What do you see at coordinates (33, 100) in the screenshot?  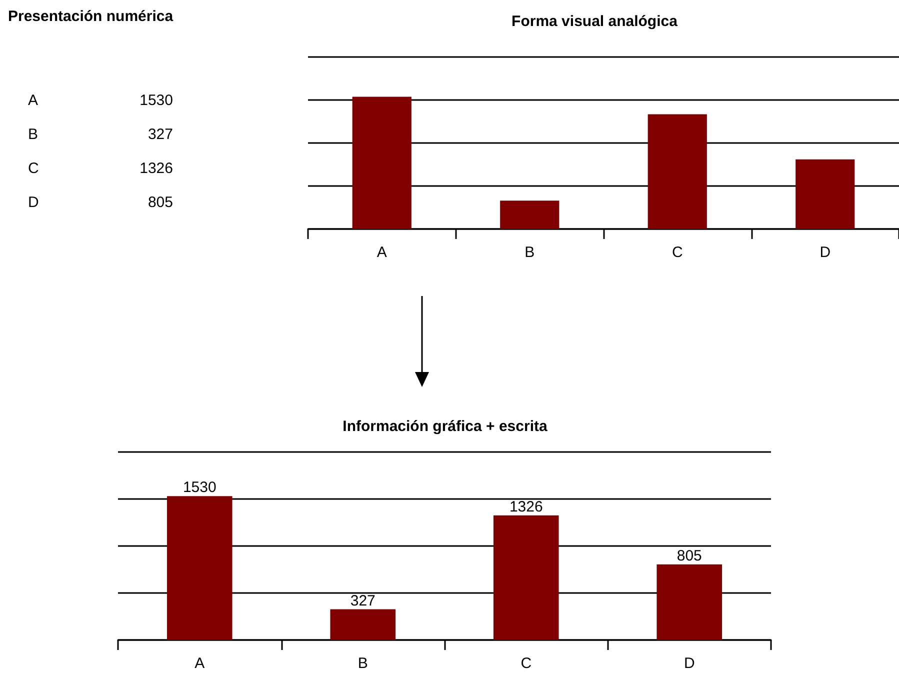 I see `category-label: A` at bounding box center [33, 100].